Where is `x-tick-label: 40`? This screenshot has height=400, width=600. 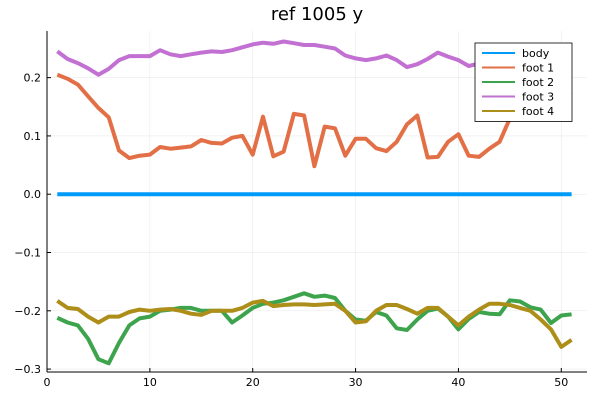 x-tick-label: 40 is located at coordinates (458, 382).